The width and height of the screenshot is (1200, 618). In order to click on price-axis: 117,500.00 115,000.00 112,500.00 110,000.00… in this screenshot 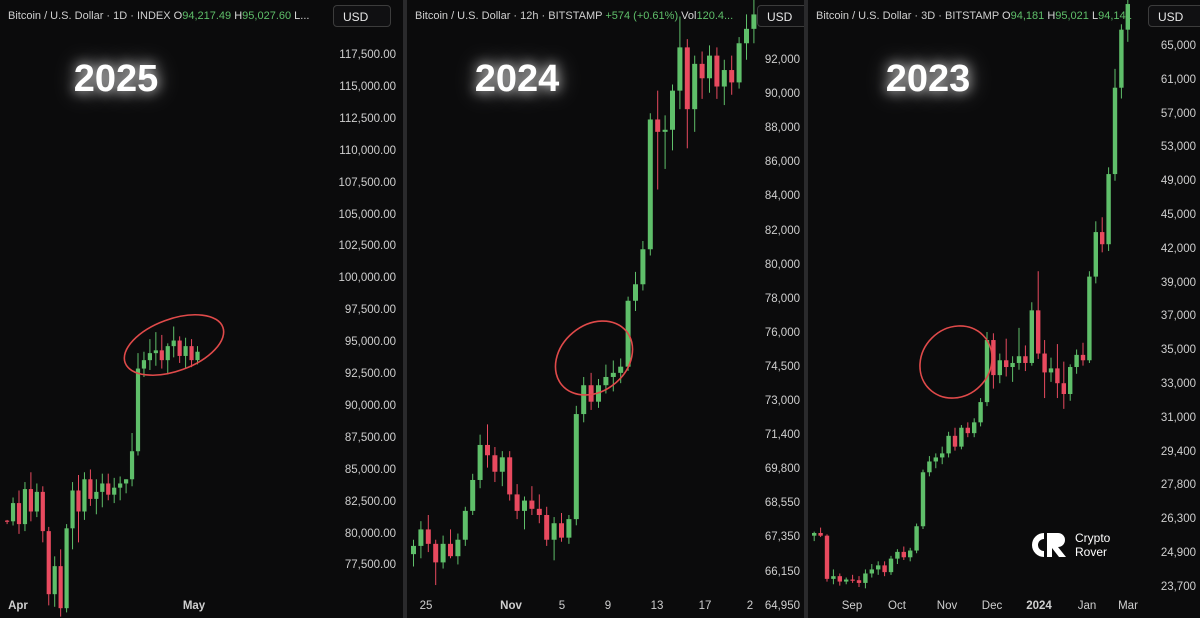, I will do `click(350, 309)`.